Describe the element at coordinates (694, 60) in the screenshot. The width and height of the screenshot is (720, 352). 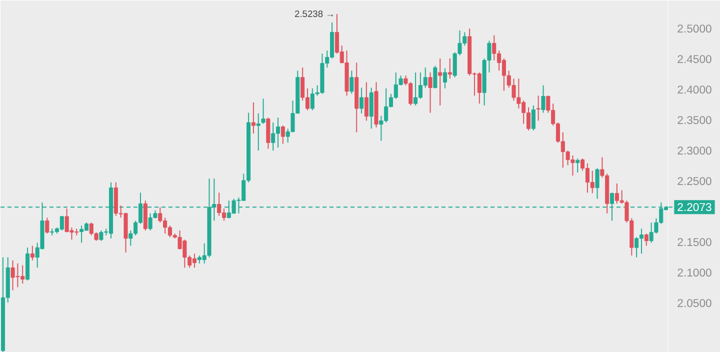
I see `y-tick-label: 2.4500` at that location.